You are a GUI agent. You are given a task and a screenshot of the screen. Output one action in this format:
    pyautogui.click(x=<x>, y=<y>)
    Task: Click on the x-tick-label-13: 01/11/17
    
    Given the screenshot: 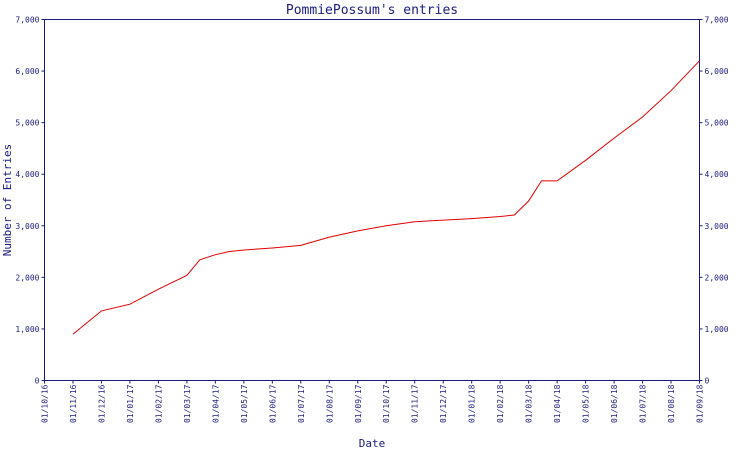 What is the action you would take?
    pyautogui.click(x=415, y=403)
    